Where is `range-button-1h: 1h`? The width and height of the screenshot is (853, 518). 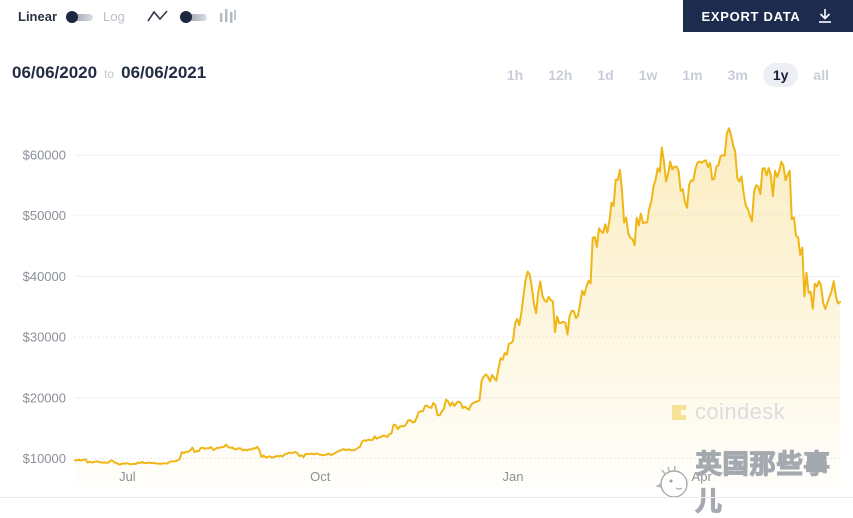
range-button-1h: 1h is located at coordinates (515, 75).